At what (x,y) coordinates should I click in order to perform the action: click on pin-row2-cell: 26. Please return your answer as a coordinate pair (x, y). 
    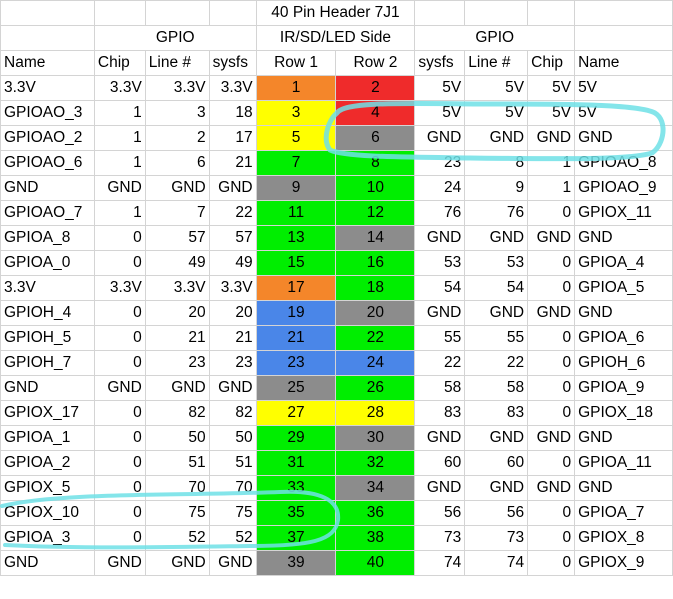
    Looking at the image, I should click on (375, 388).